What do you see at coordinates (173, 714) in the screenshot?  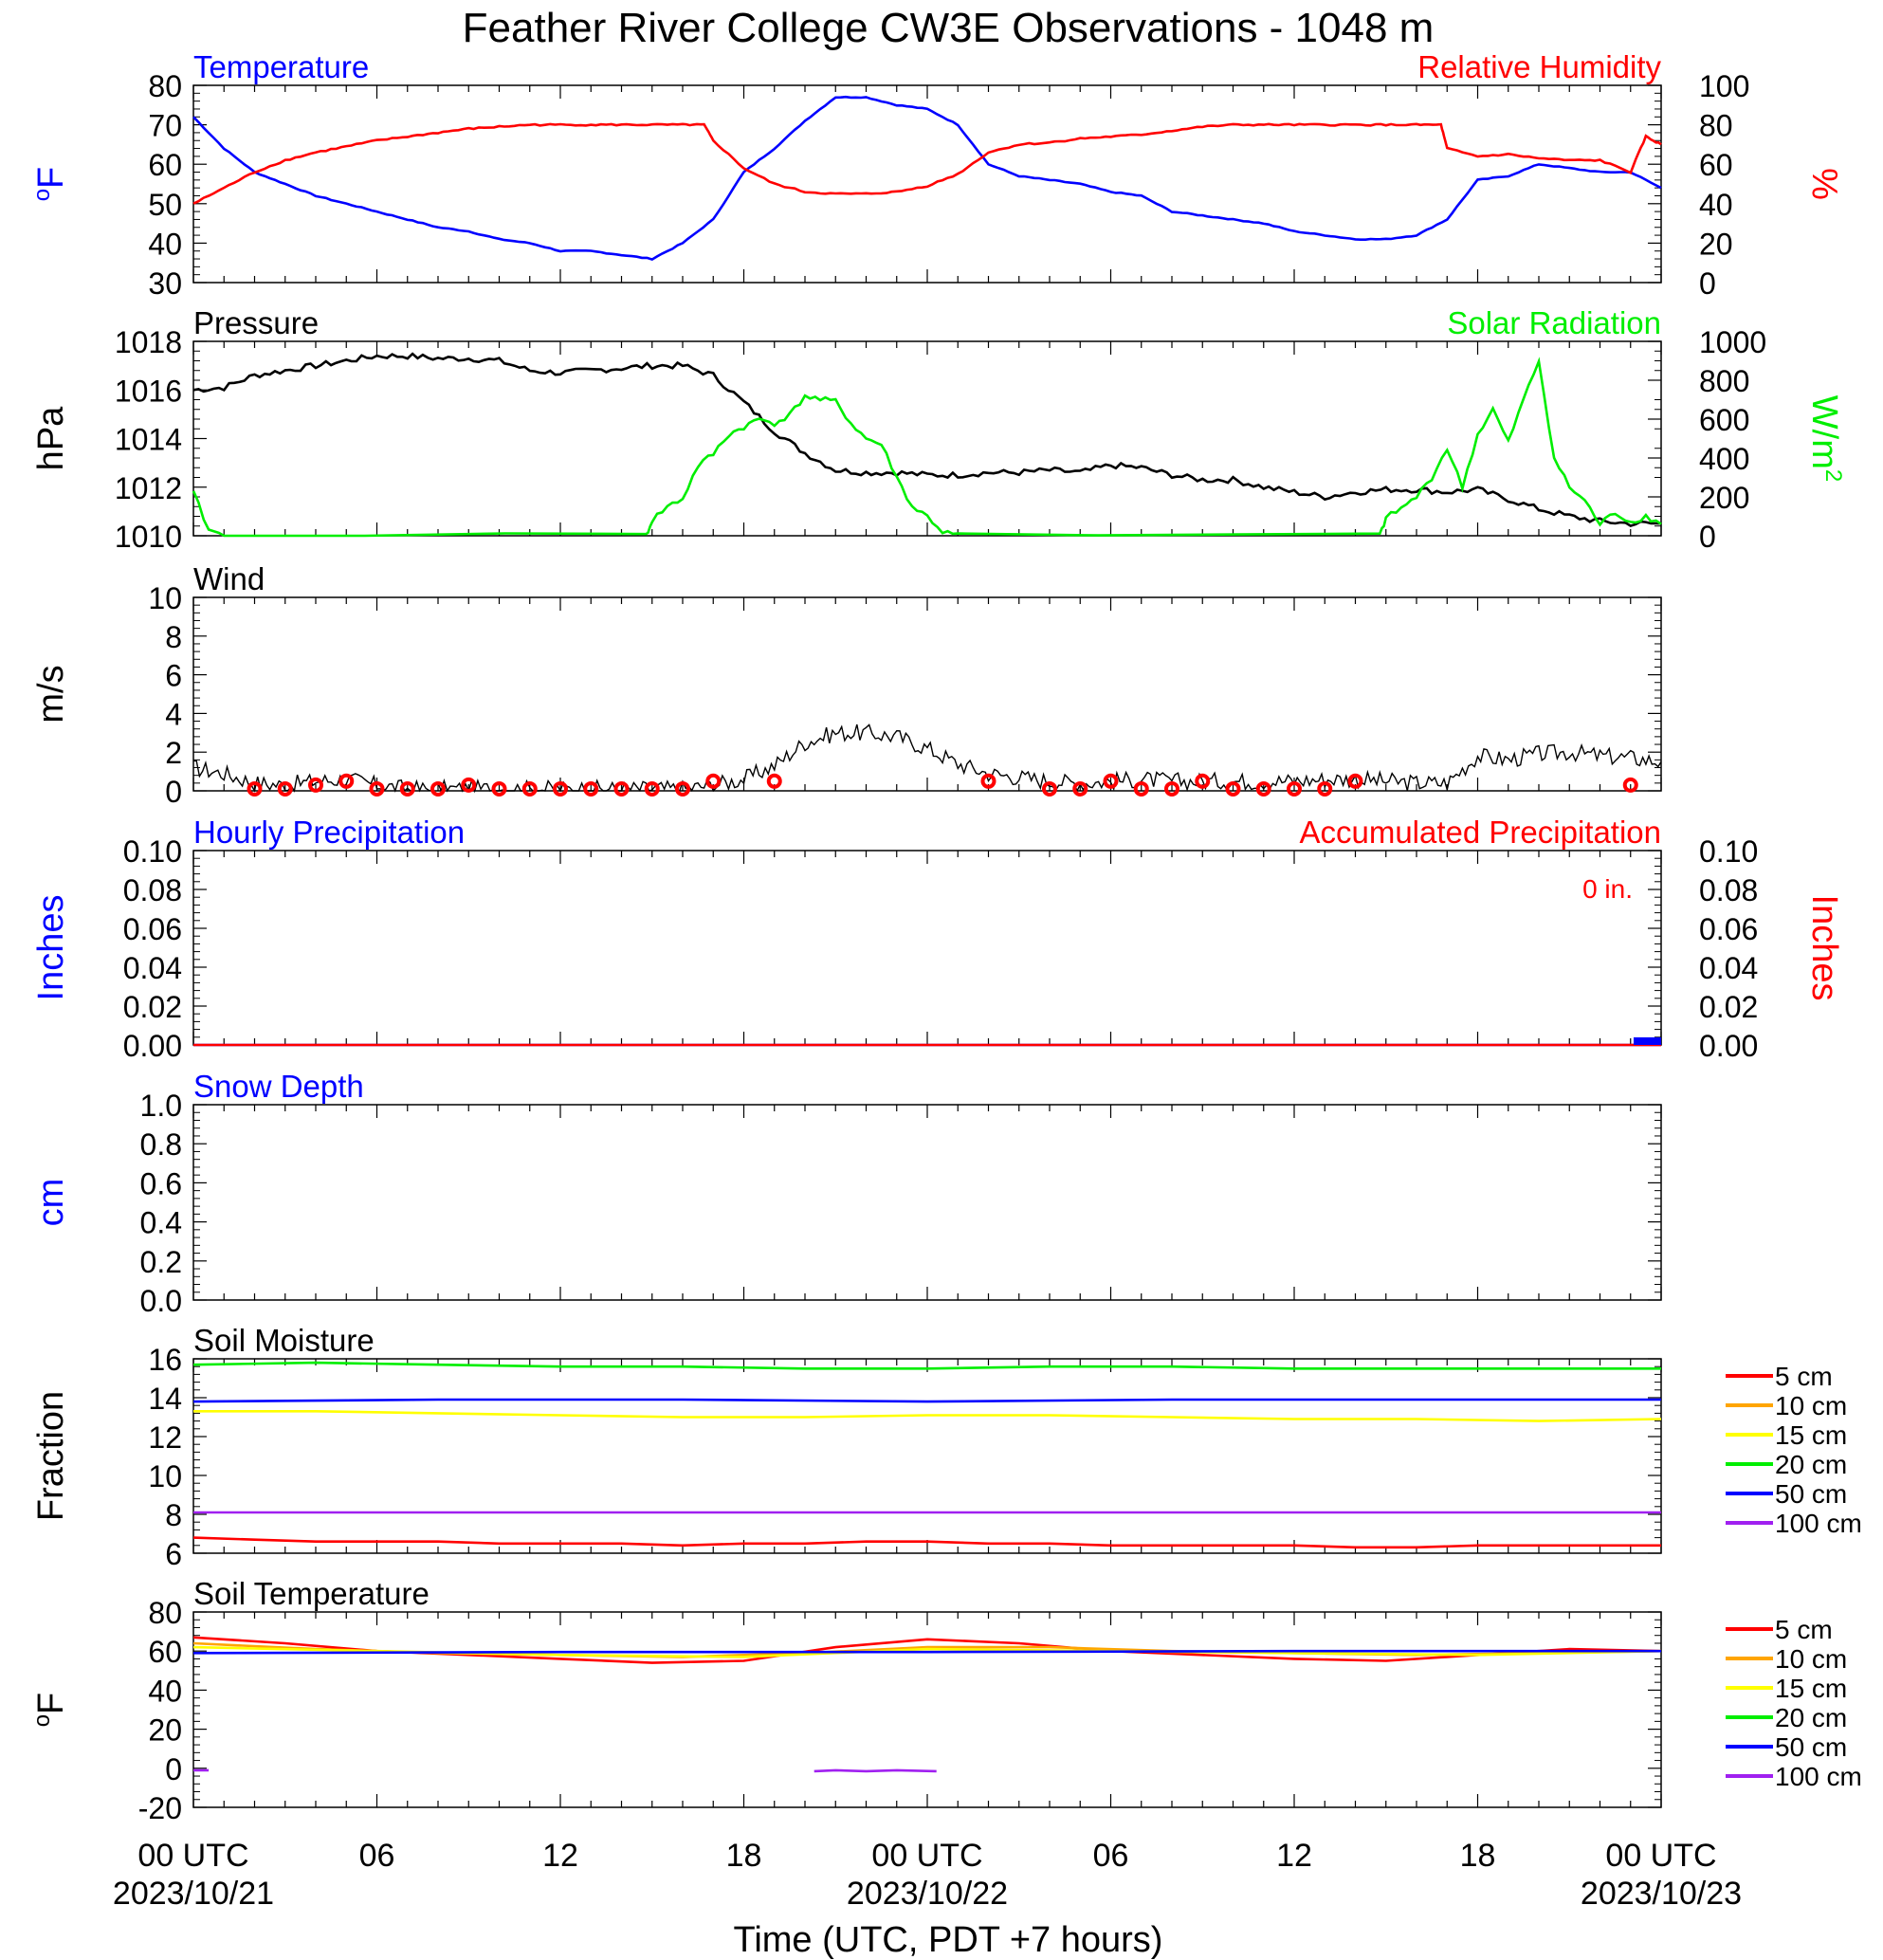 I see `y-tick-label: 4` at bounding box center [173, 714].